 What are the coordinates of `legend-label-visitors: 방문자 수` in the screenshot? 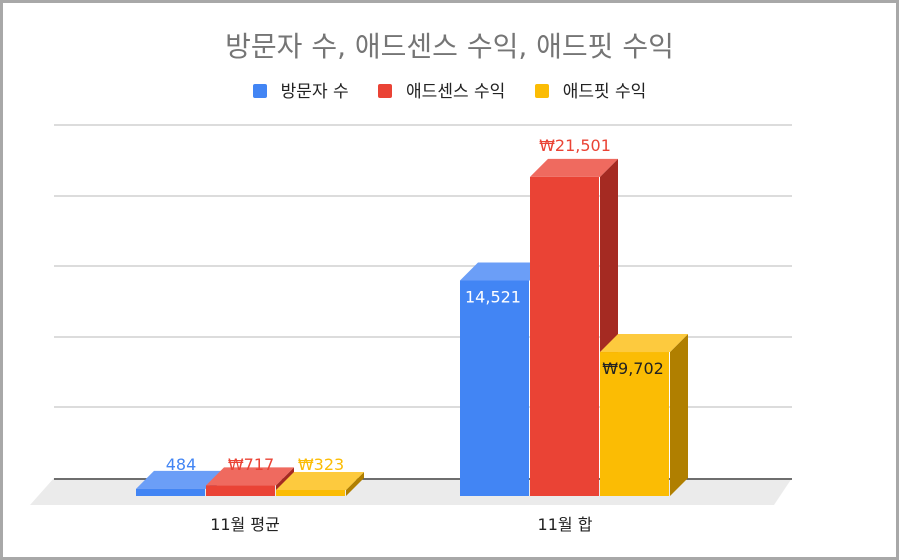 It's located at (314, 92).